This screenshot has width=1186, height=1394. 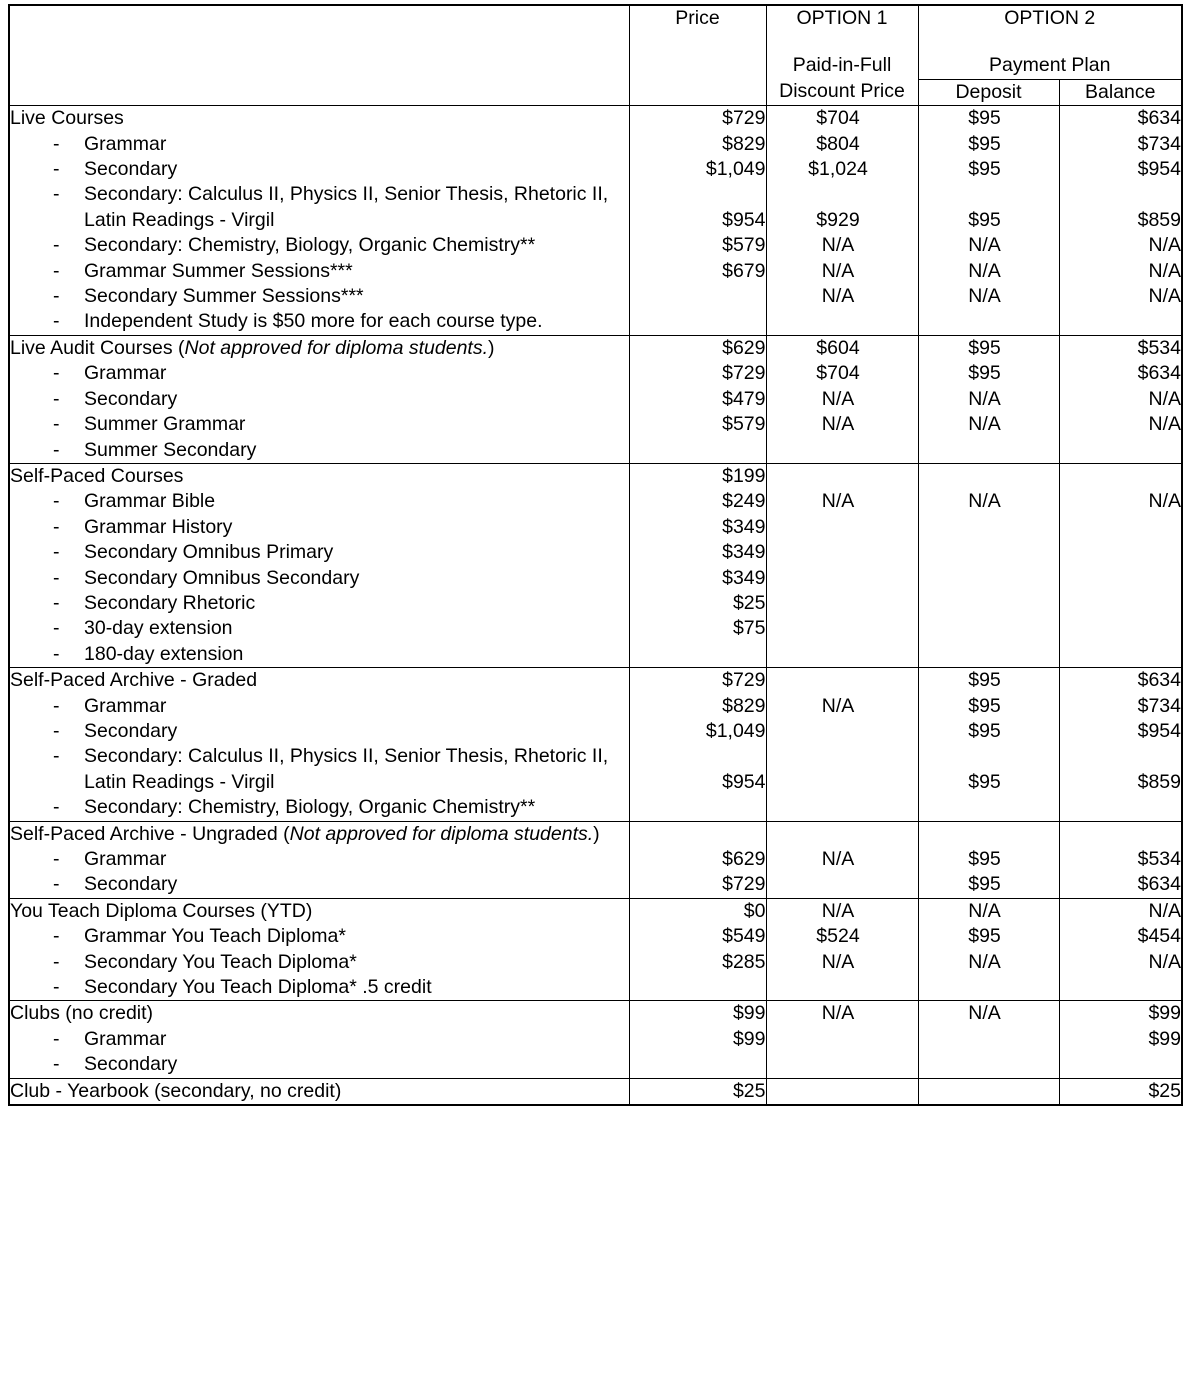 What do you see at coordinates (749, 1013) in the screenshot?
I see `cell-value: $99` at bounding box center [749, 1013].